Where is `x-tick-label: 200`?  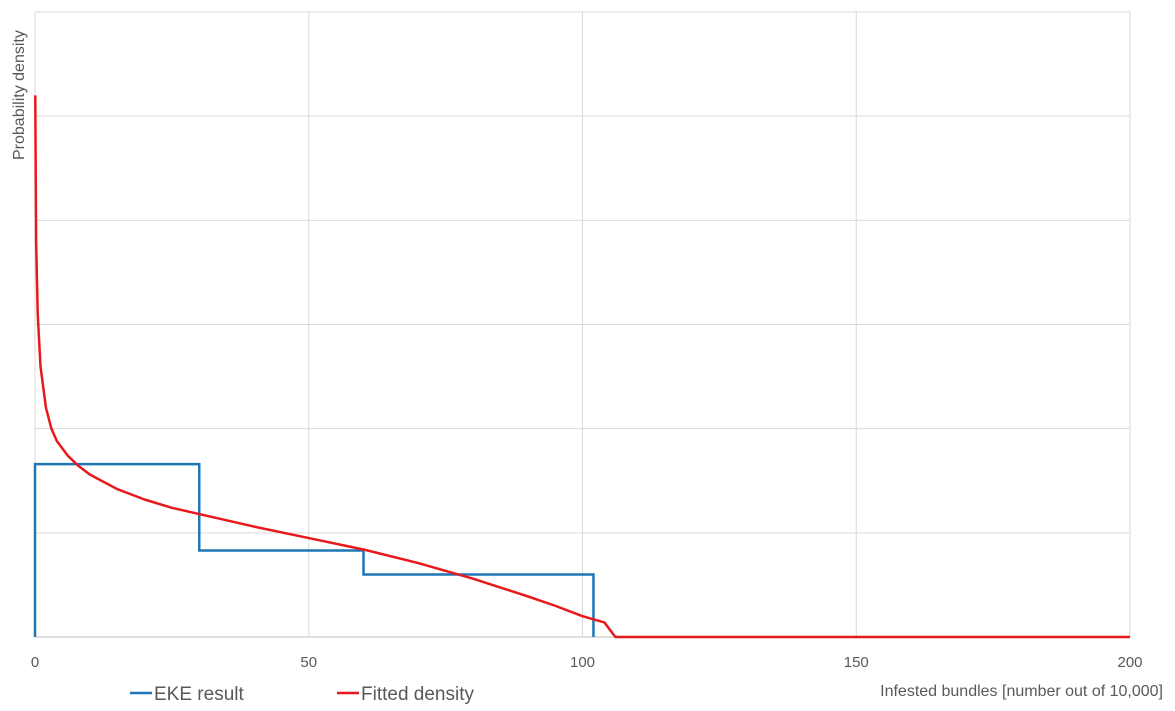 x-tick-label: 200 is located at coordinates (1129, 662).